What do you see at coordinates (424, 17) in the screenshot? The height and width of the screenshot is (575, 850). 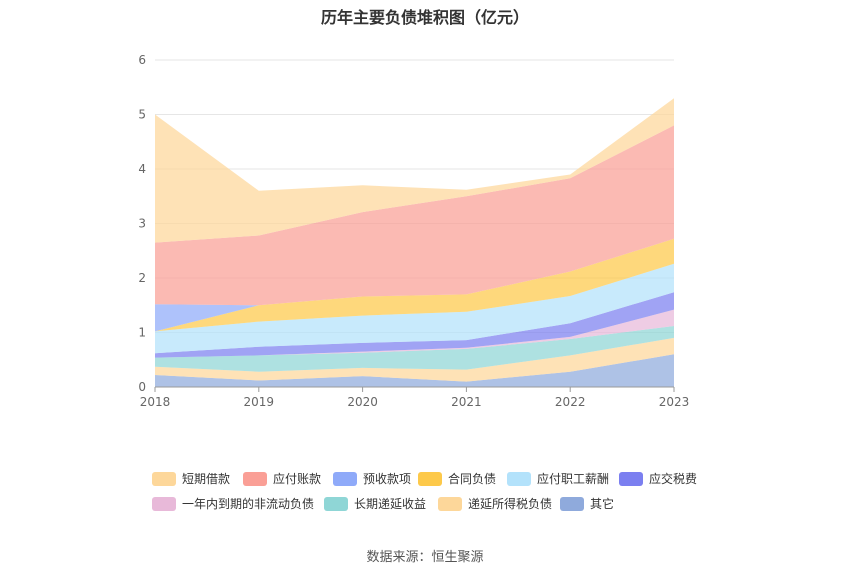 I see `chart-title: 历年主要负债堆积图（亿元）` at bounding box center [424, 17].